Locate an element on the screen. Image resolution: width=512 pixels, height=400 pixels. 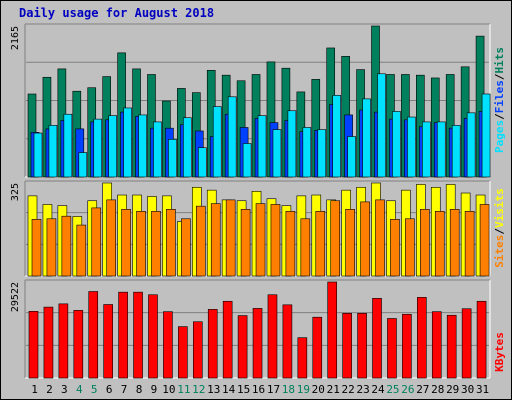
day-label: 27 is located at coordinates (422, 389).